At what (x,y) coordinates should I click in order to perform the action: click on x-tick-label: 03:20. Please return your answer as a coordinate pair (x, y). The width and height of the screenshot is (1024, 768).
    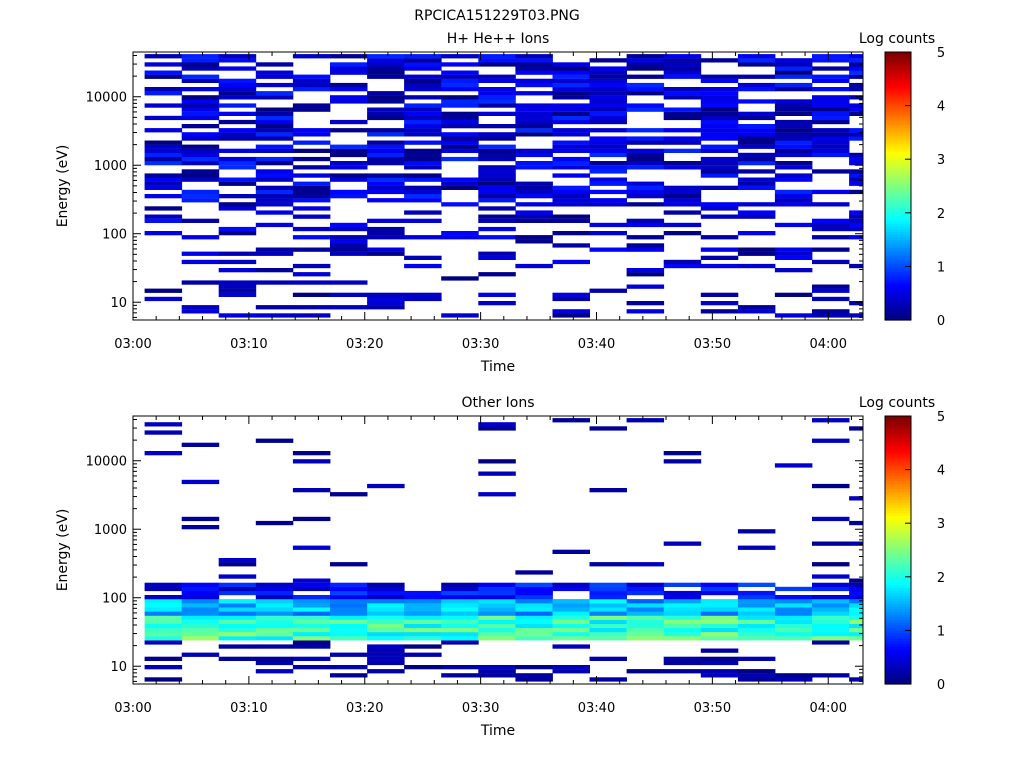
    Looking at the image, I should click on (364, 708).